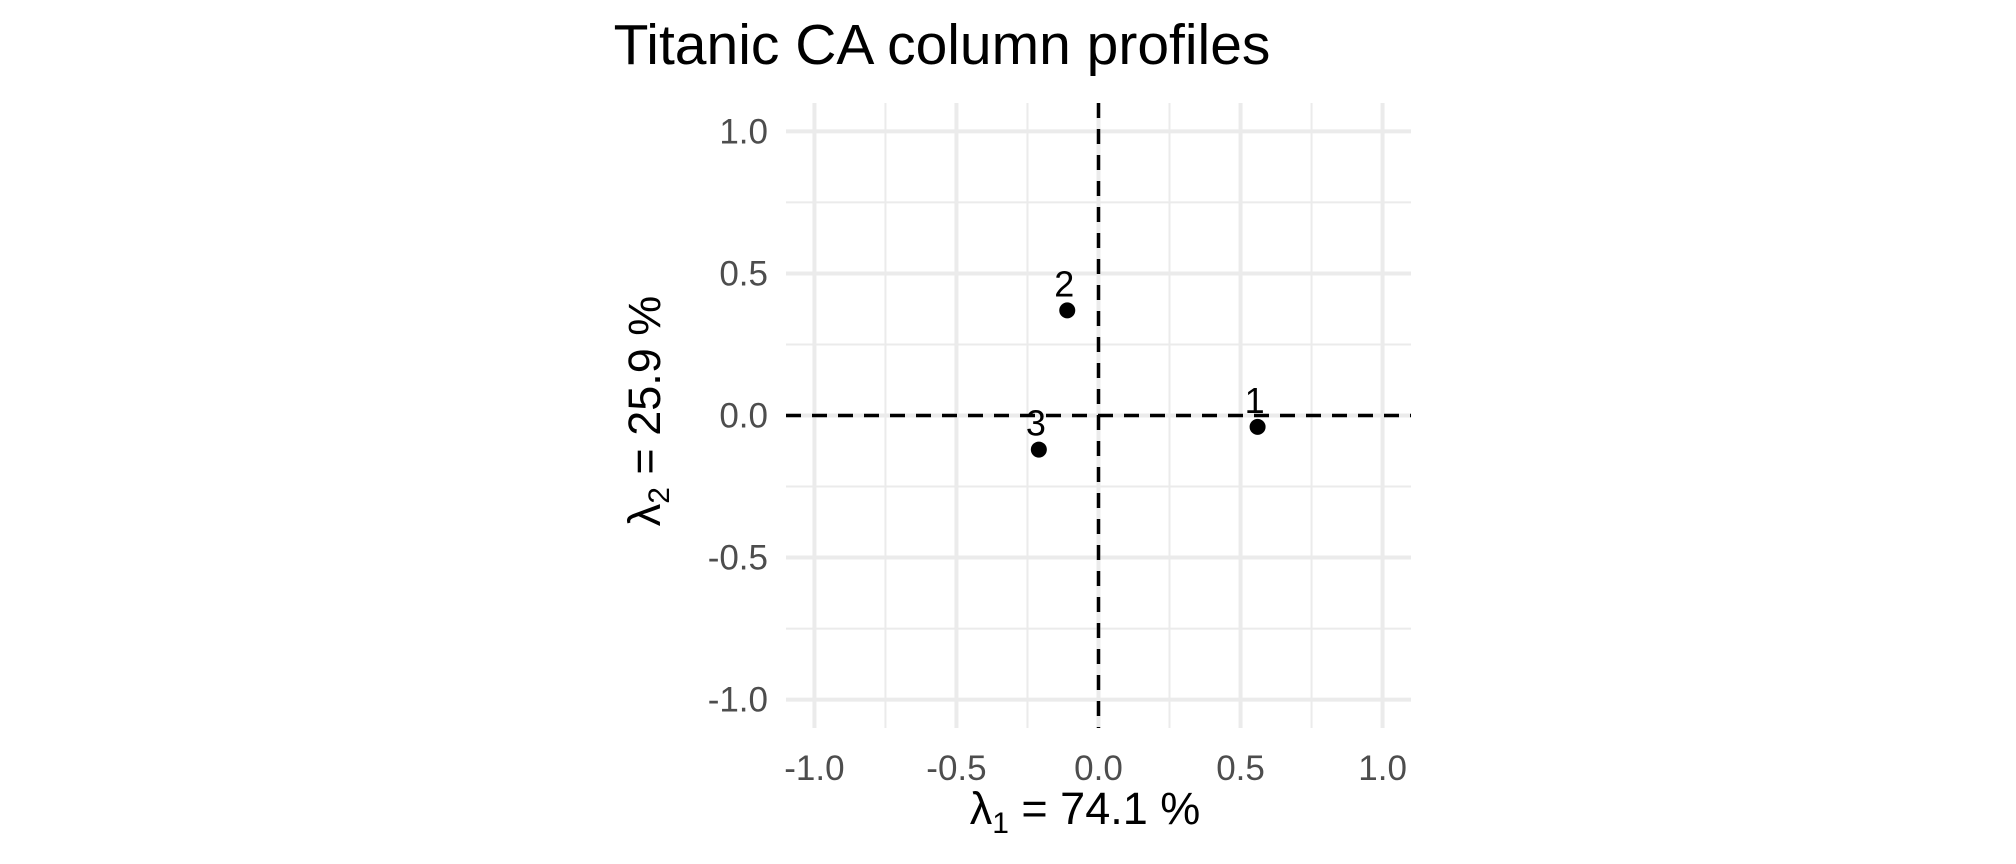 This screenshot has height=864, width=2016. What do you see at coordinates (738, 558) in the screenshot?
I see `y-tick-label: -0.5` at bounding box center [738, 558].